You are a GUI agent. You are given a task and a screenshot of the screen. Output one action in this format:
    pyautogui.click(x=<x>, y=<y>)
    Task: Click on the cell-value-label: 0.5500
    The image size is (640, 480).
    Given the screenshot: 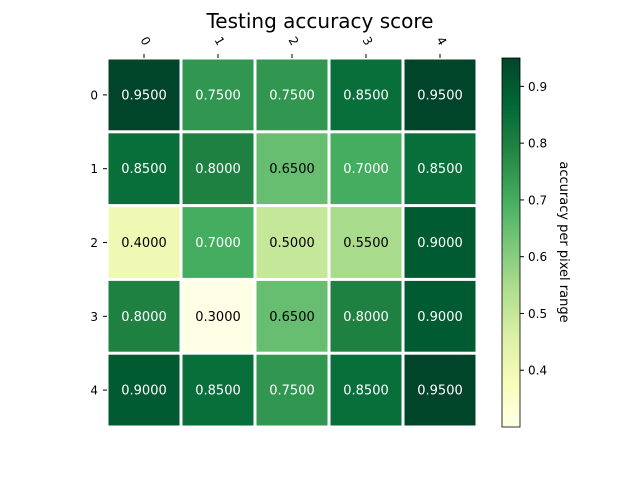 What is the action you would take?
    pyautogui.click(x=366, y=243)
    